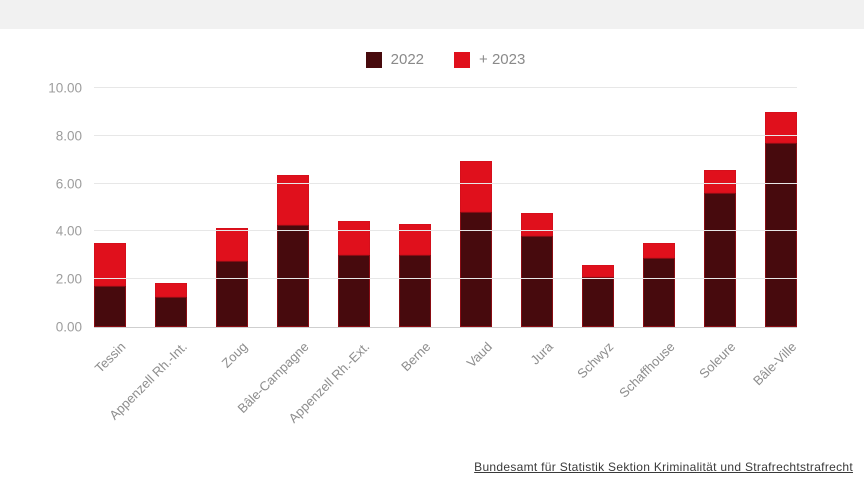  What do you see at coordinates (720, 260) in the screenshot?
I see `bar-segment-2022-soleure` at bounding box center [720, 260].